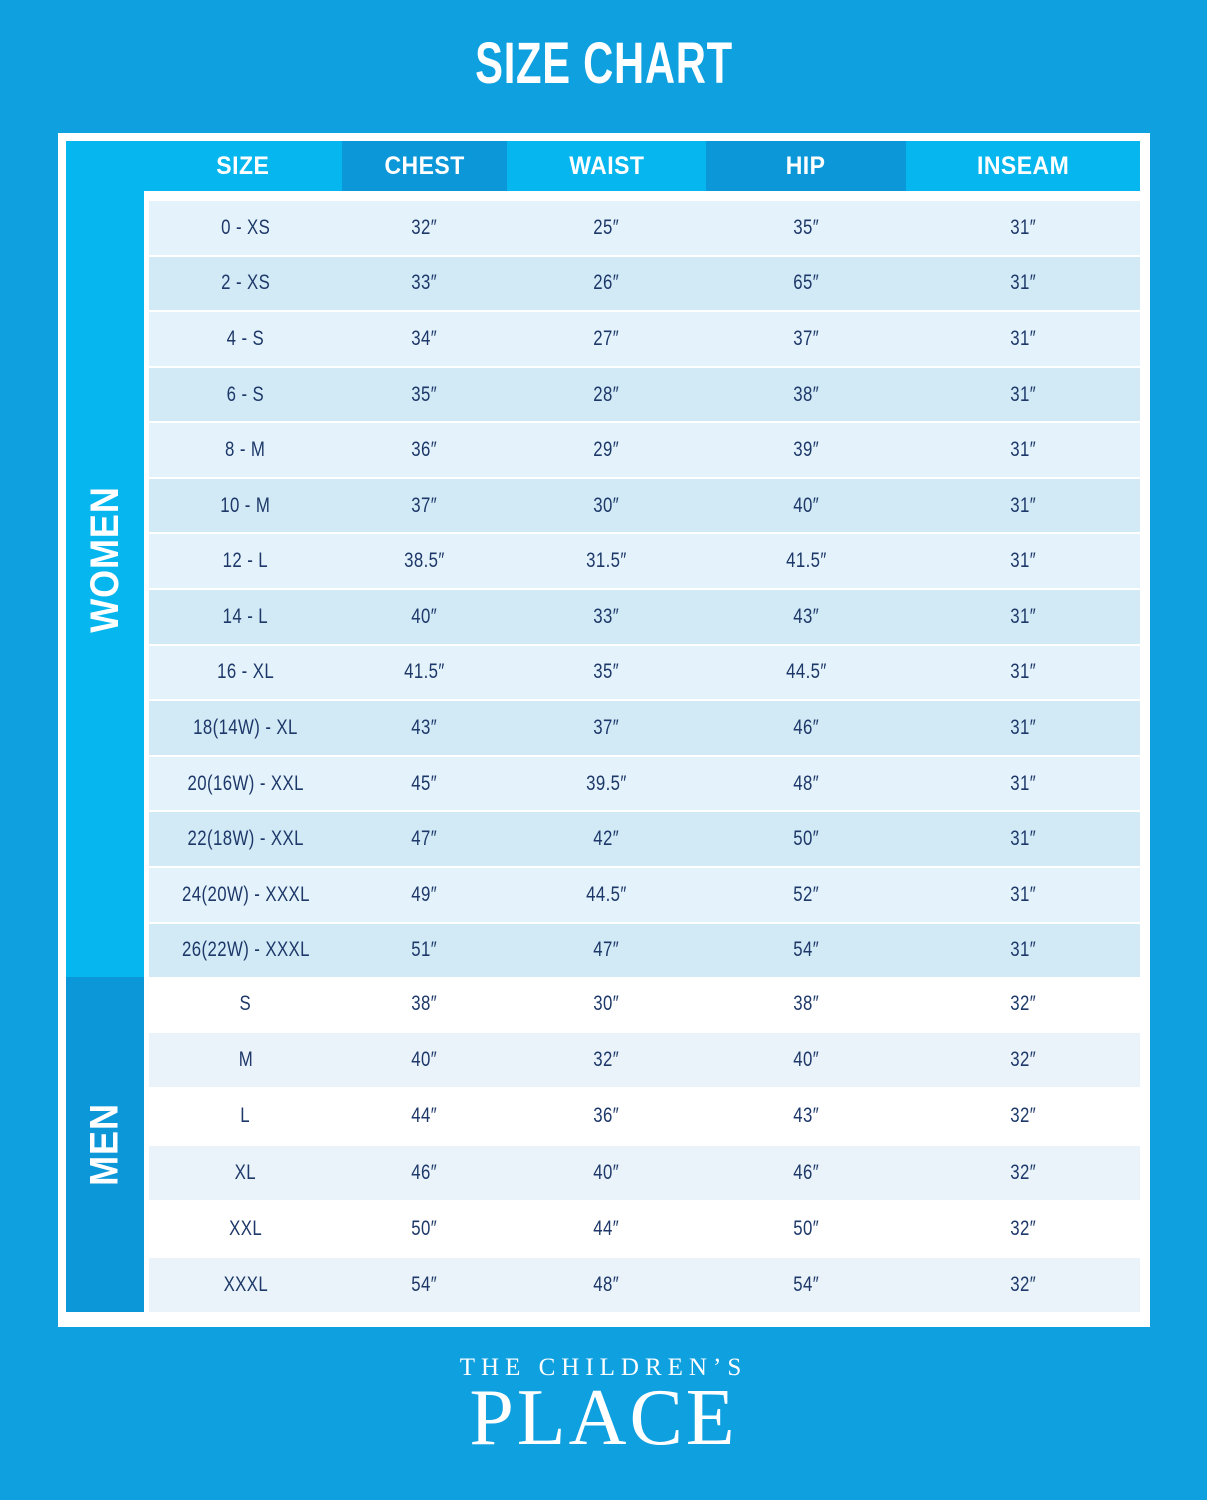 This screenshot has height=1500, width=1207. What do you see at coordinates (806, 894) in the screenshot?
I see `hip-cell: 52″` at bounding box center [806, 894].